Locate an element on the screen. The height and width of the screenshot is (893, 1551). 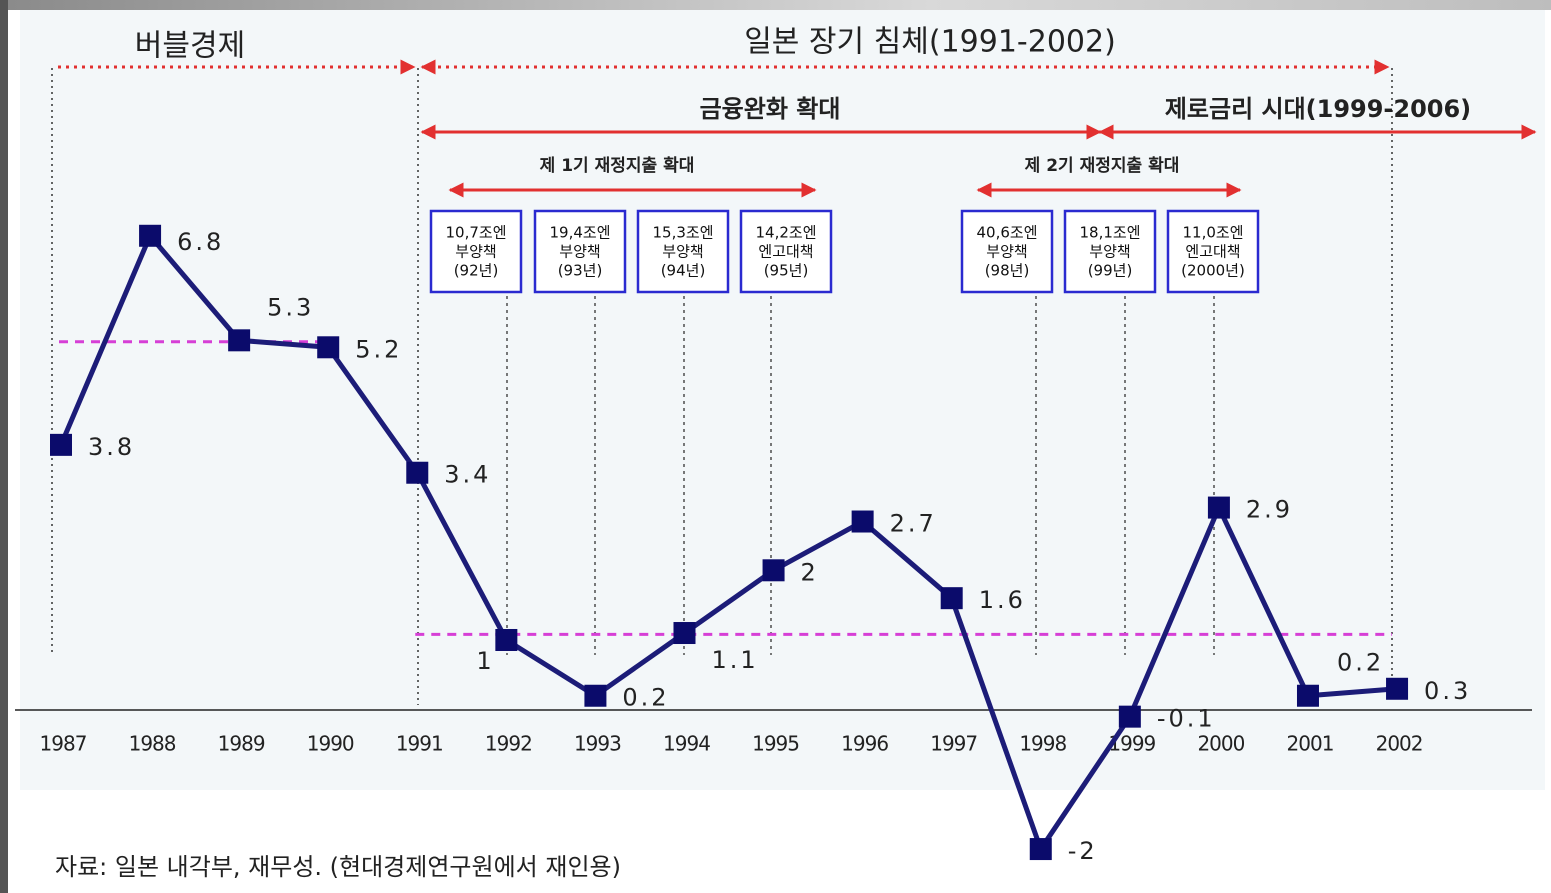
x-tick-label: 1990 is located at coordinates (330, 744).